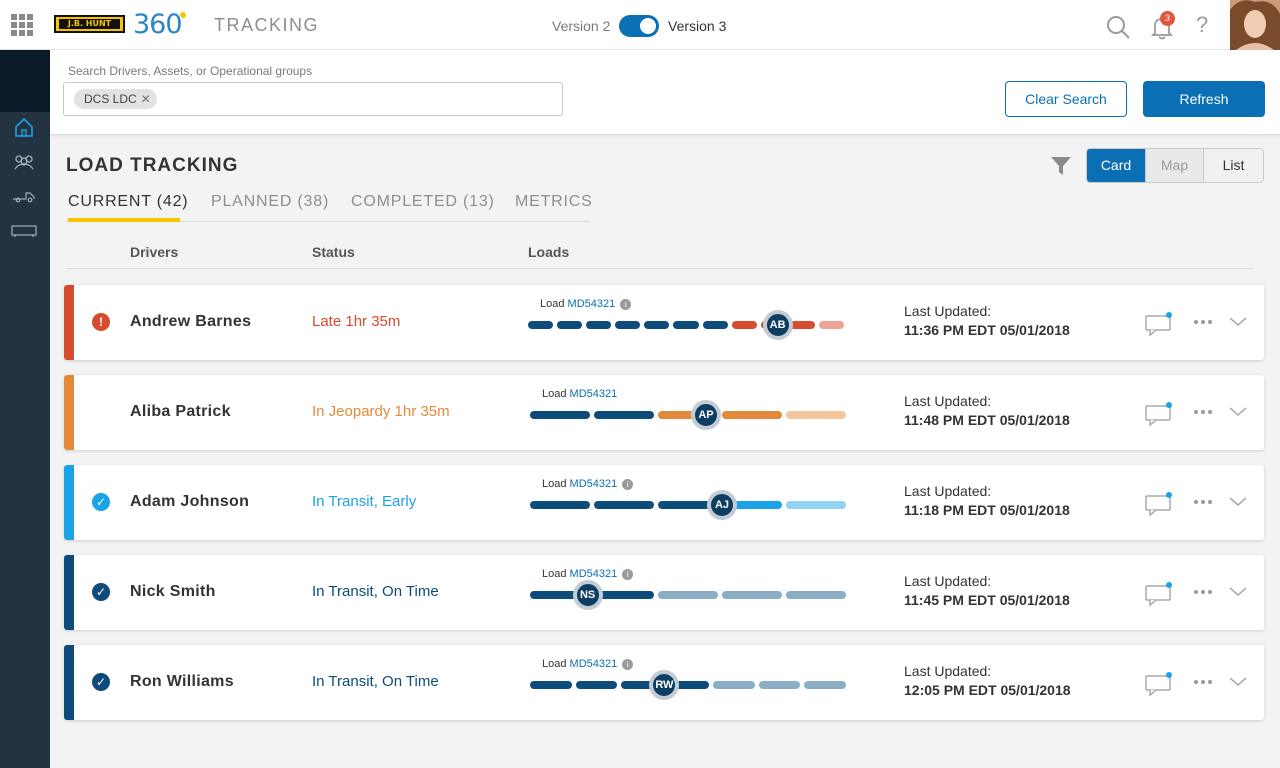 The height and width of the screenshot is (768, 1280). I want to click on driver-location-marker: NS, so click(587, 595).